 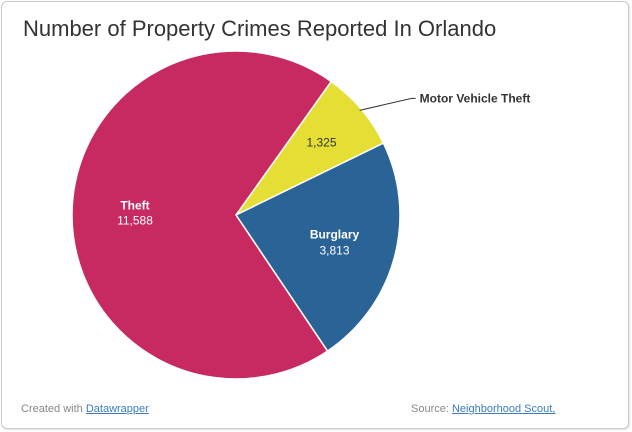 What do you see at coordinates (134, 206) in the screenshot?
I see `slice-label-theft: Theft` at bounding box center [134, 206].